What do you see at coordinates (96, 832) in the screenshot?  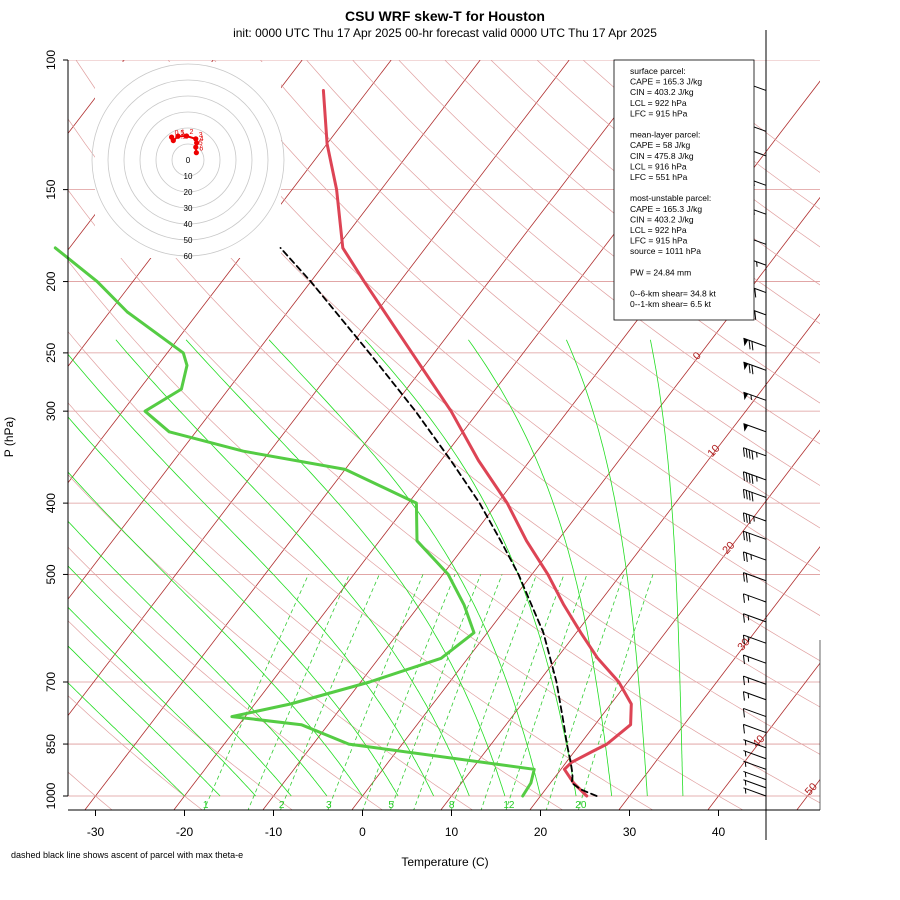 I see `x-tick-label: -30` at bounding box center [96, 832].